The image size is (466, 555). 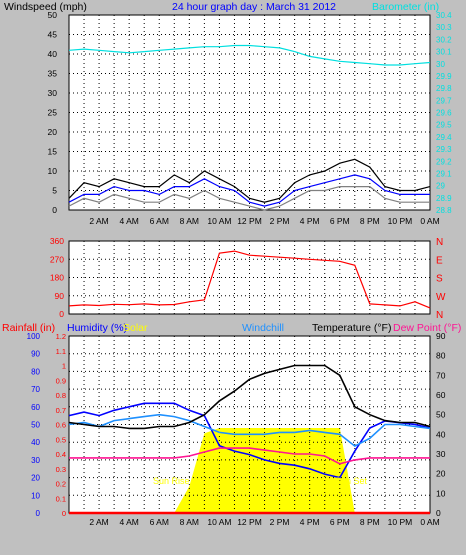 I want to click on x-tick-label: 4 PM, so click(x=310, y=522).